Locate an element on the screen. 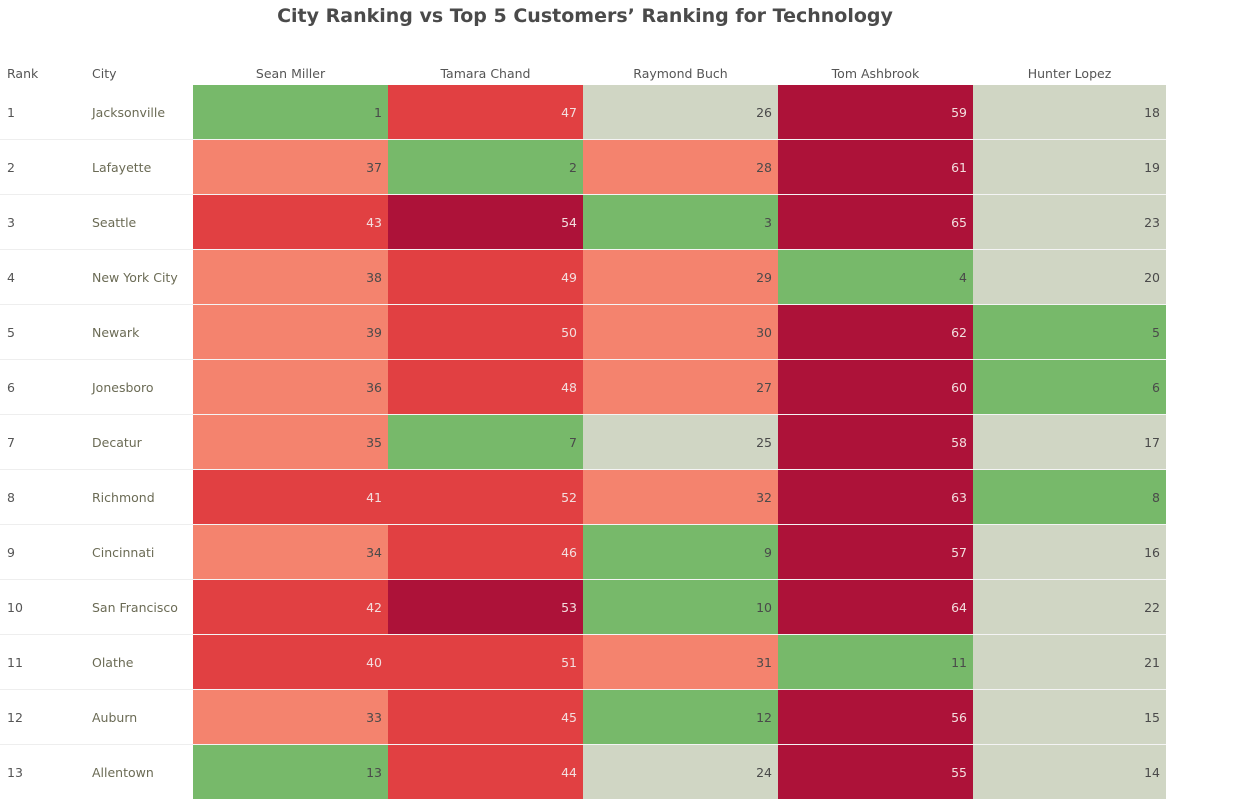 This screenshot has width=1235, height=809. rank-value-cell-raymond-buch: 26 is located at coordinates (680, 112).